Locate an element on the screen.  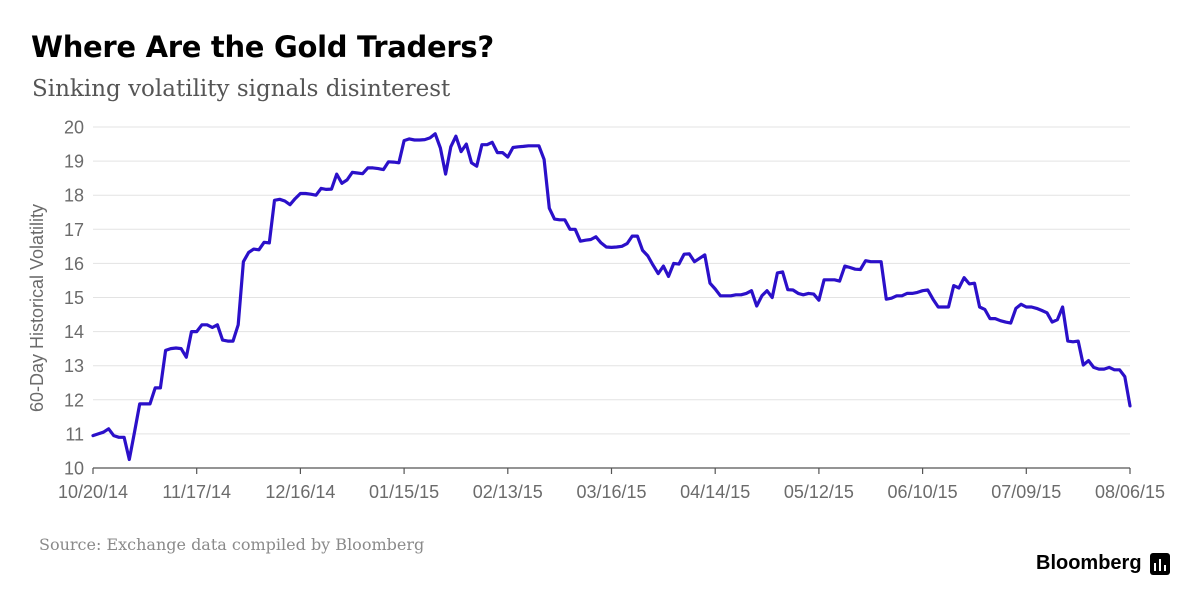
y-tick-label: 14 is located at coordinates (74, 332).